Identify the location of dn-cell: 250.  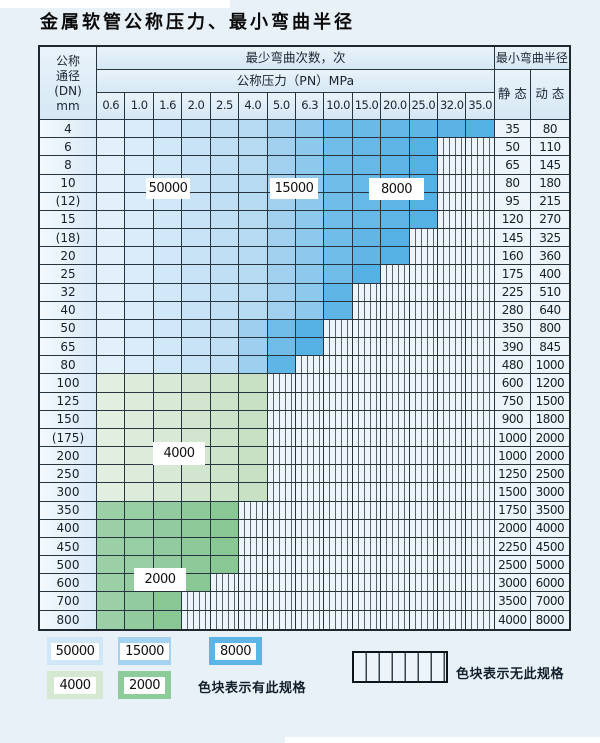
(68, 474).